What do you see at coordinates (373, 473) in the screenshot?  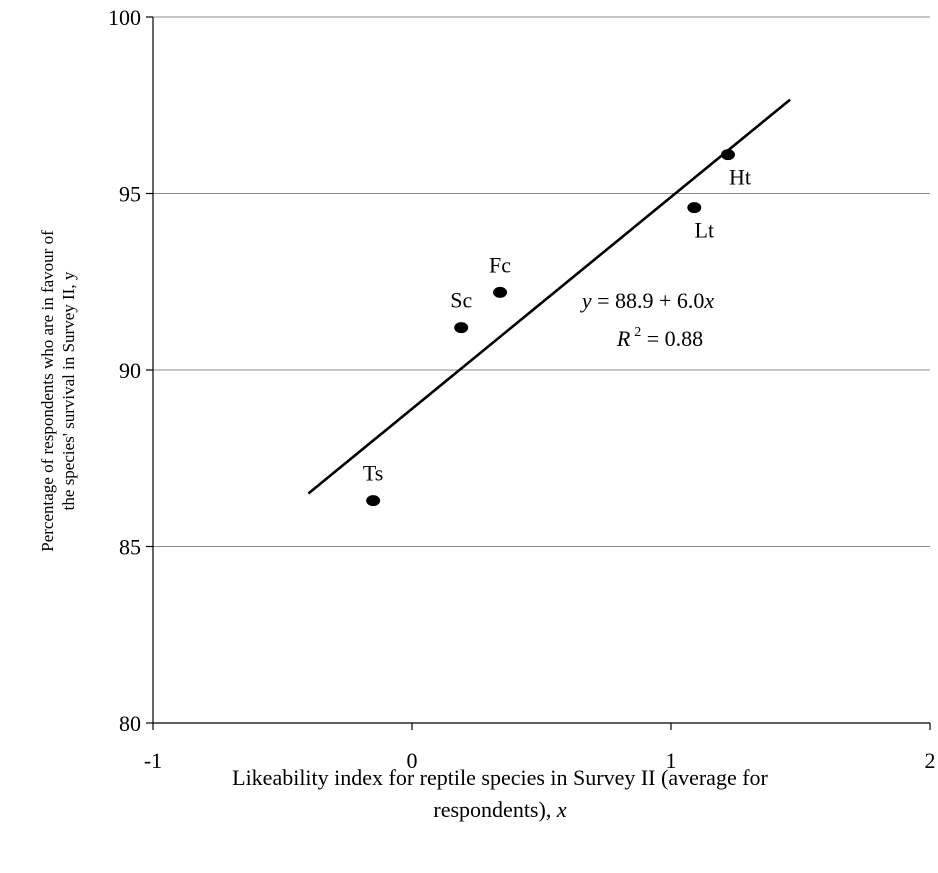 I see `data-label-ts: Ts` at bounding box center [373, 473].